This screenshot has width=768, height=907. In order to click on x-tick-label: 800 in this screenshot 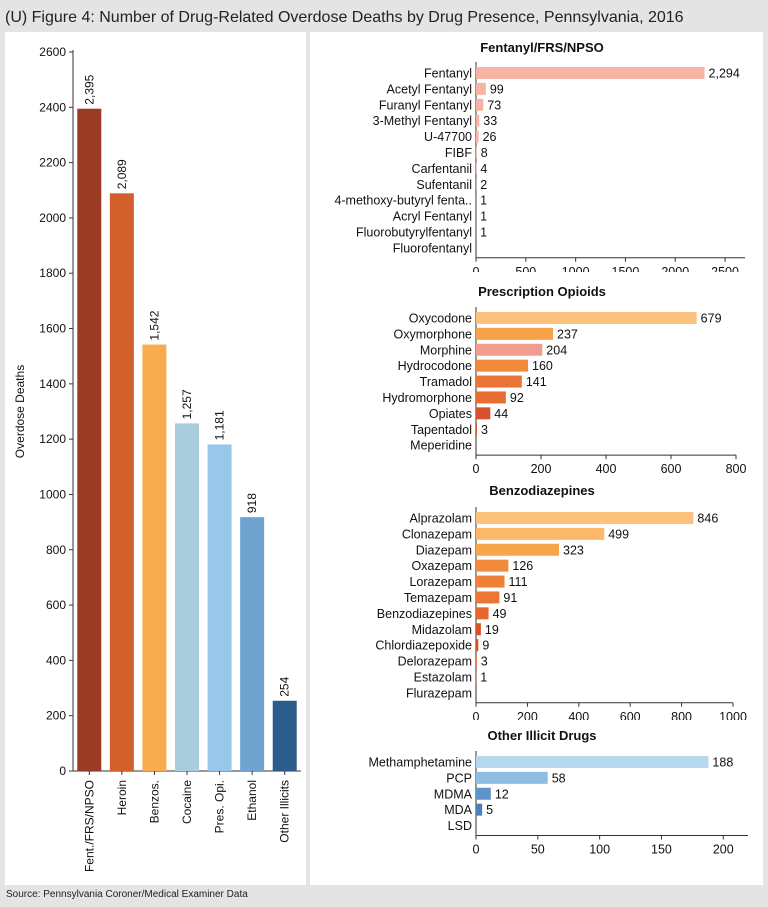, I will do `click(736, 469)`.